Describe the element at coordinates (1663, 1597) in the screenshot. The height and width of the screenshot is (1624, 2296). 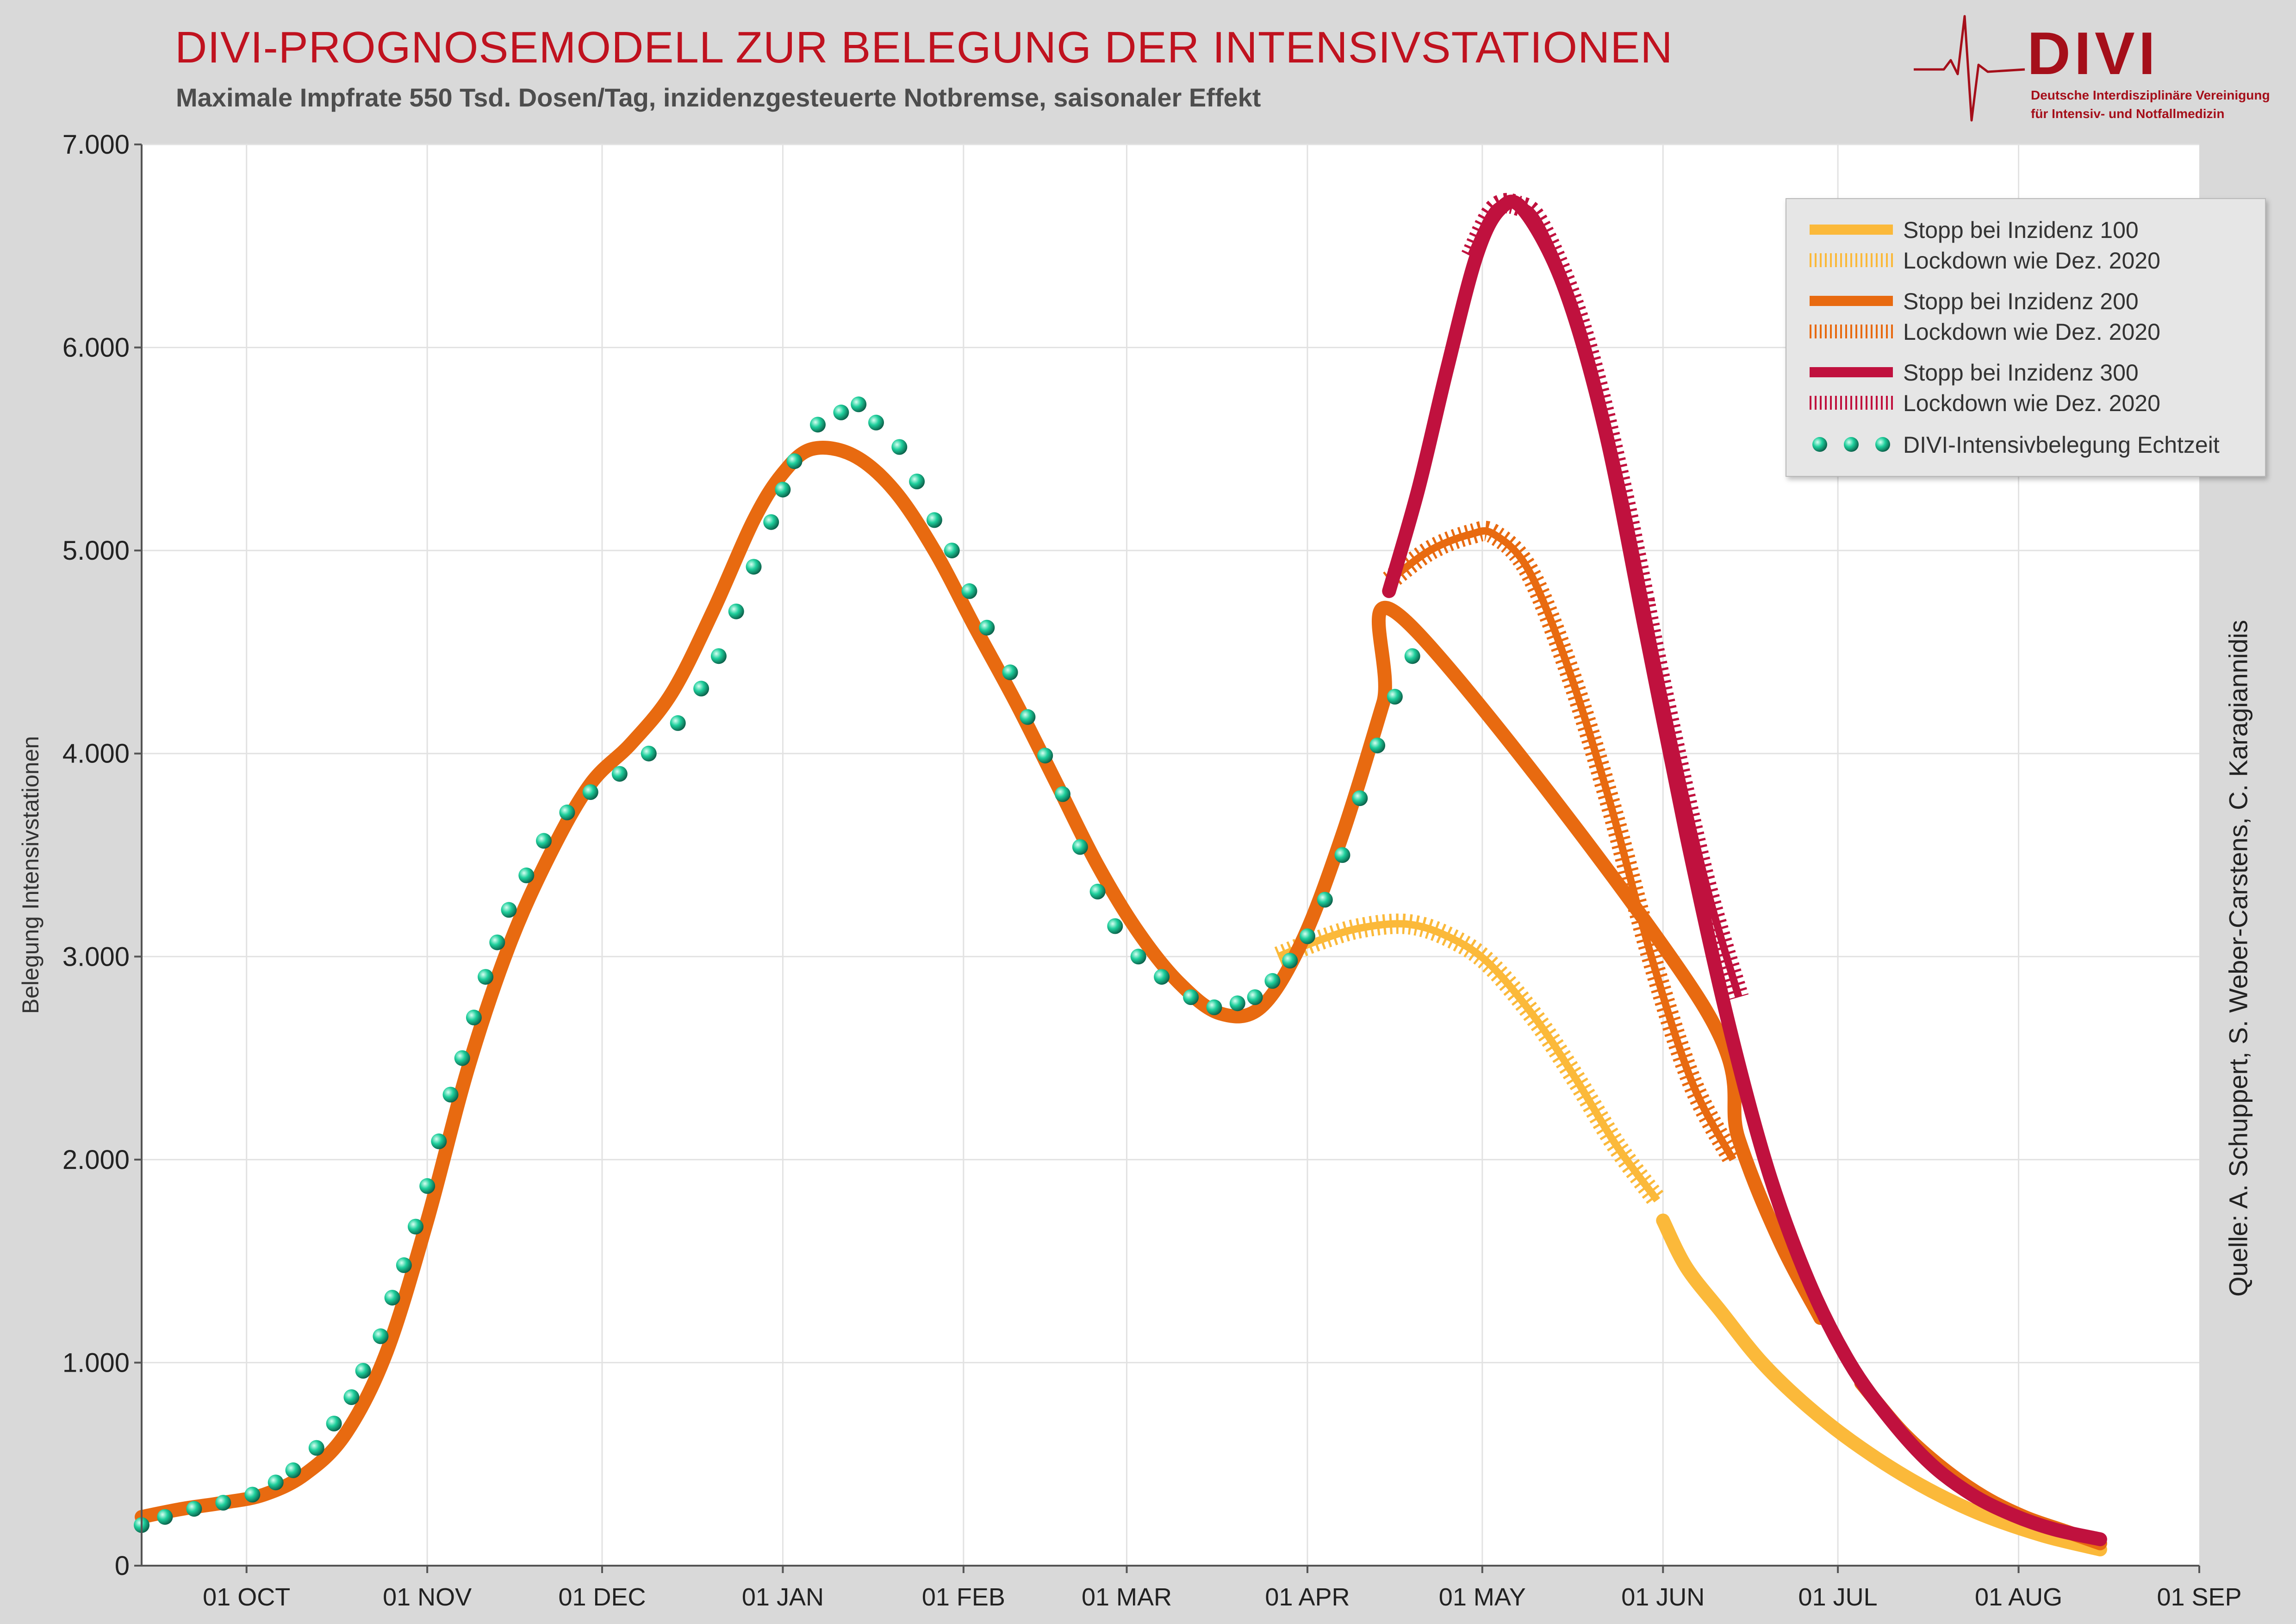
I see `x-tick-label: 01 JUN` at that location.